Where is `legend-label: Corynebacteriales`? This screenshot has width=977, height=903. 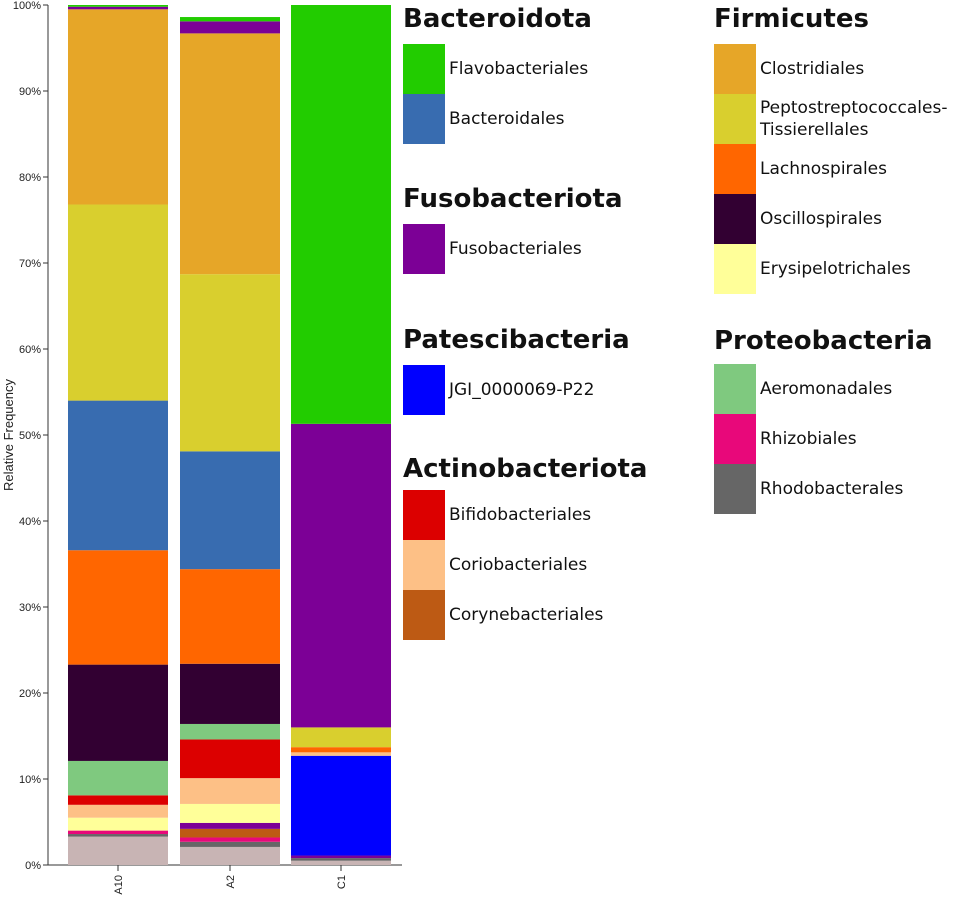
legend-label: Corynebacteriales is located at coordinates (526, 615).